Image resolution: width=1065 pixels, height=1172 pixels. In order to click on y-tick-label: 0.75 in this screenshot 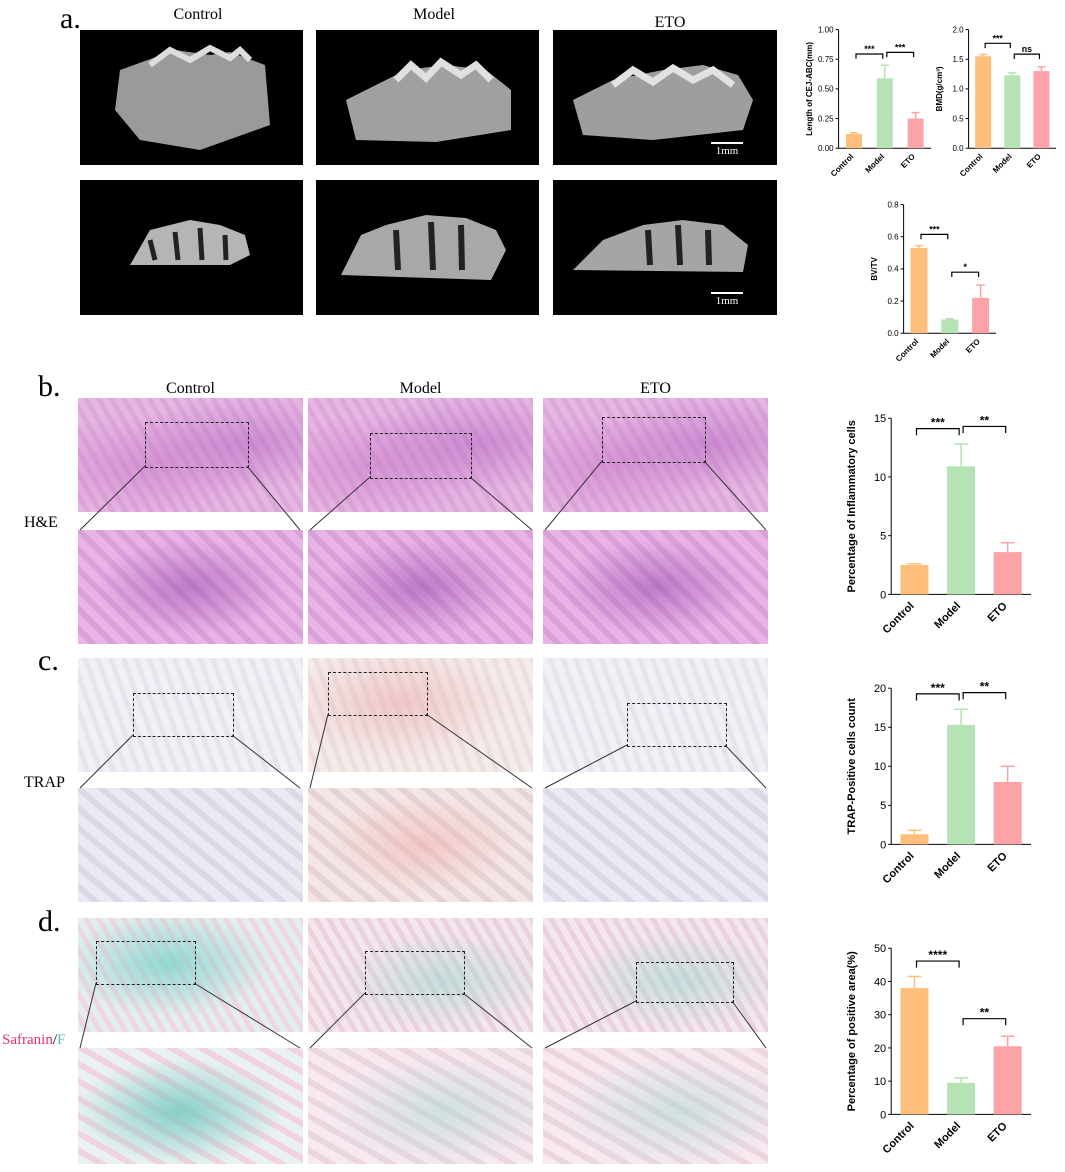, I will do `click(826, 59)`.